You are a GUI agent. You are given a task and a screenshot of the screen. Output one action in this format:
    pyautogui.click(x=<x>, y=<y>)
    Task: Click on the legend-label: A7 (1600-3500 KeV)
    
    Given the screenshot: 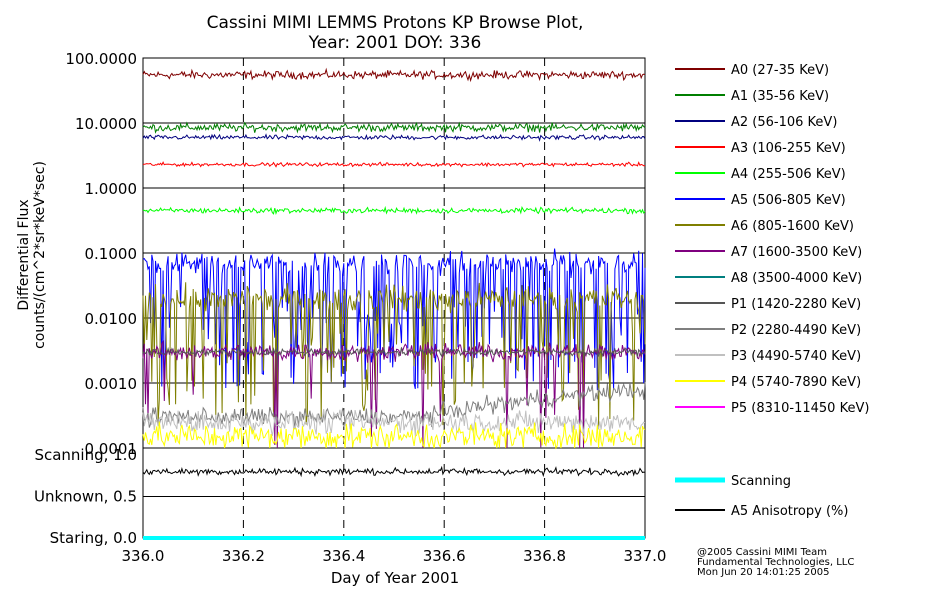 What is the action you would take?
    pyautogui.click(x=796, y=252)
    